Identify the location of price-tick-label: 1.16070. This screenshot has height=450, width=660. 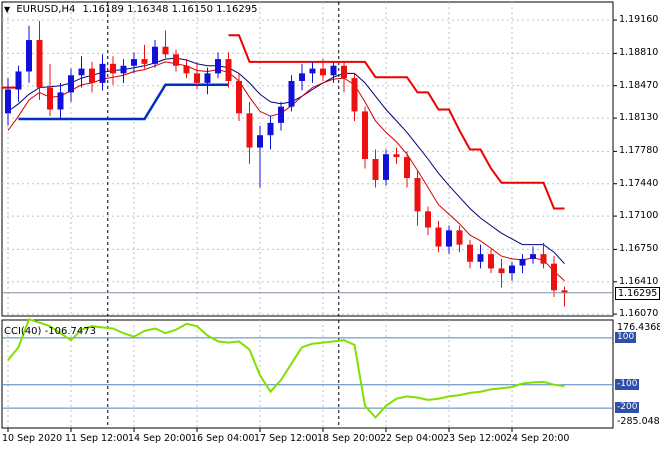
(639, 314).